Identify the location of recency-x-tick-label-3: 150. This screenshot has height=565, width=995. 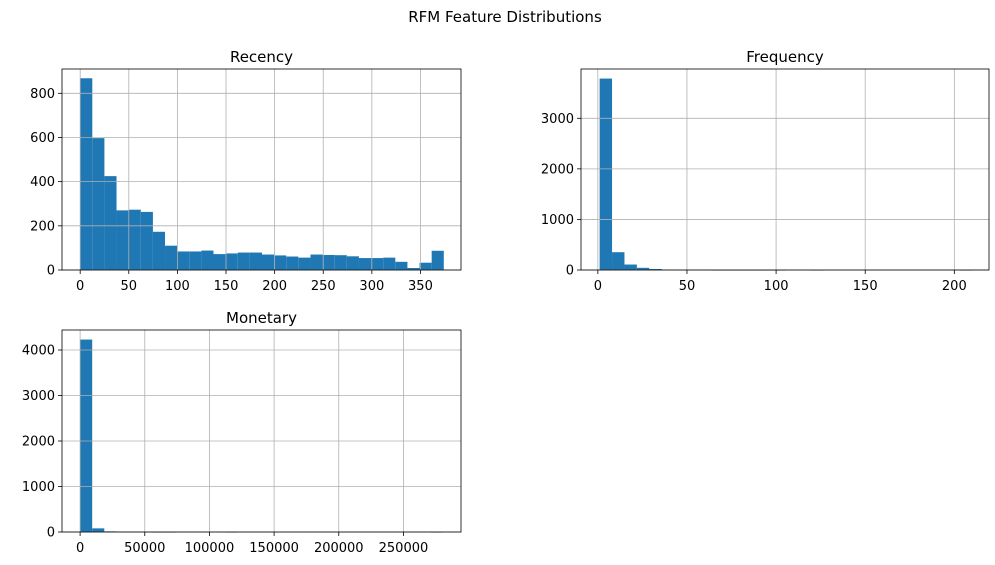
(226, 286).